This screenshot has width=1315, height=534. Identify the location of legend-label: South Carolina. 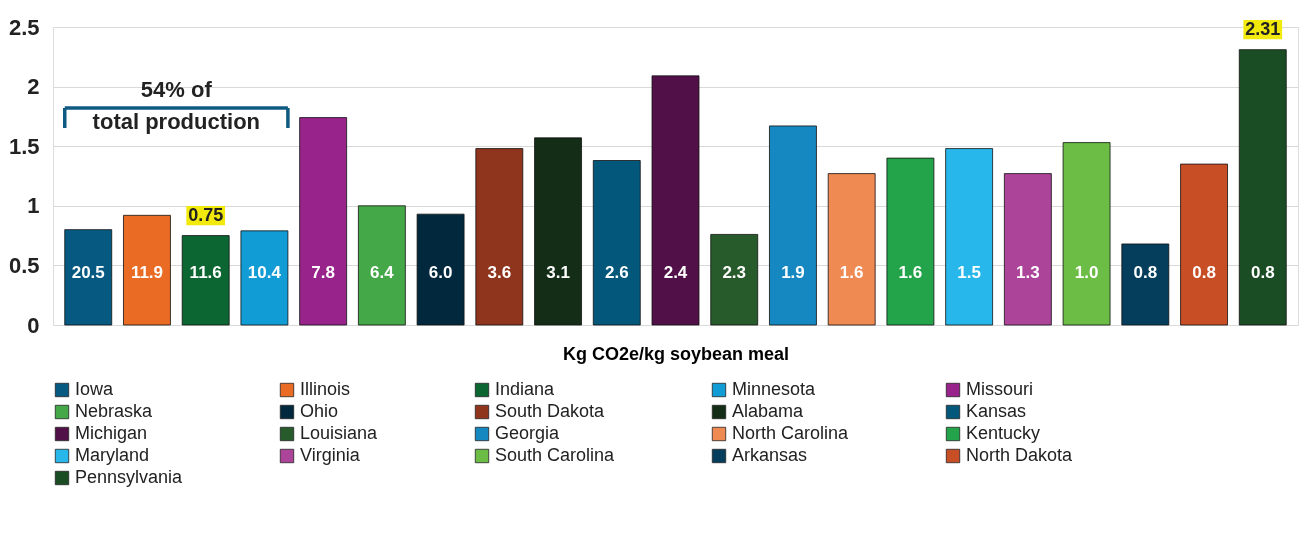
(555, 455).